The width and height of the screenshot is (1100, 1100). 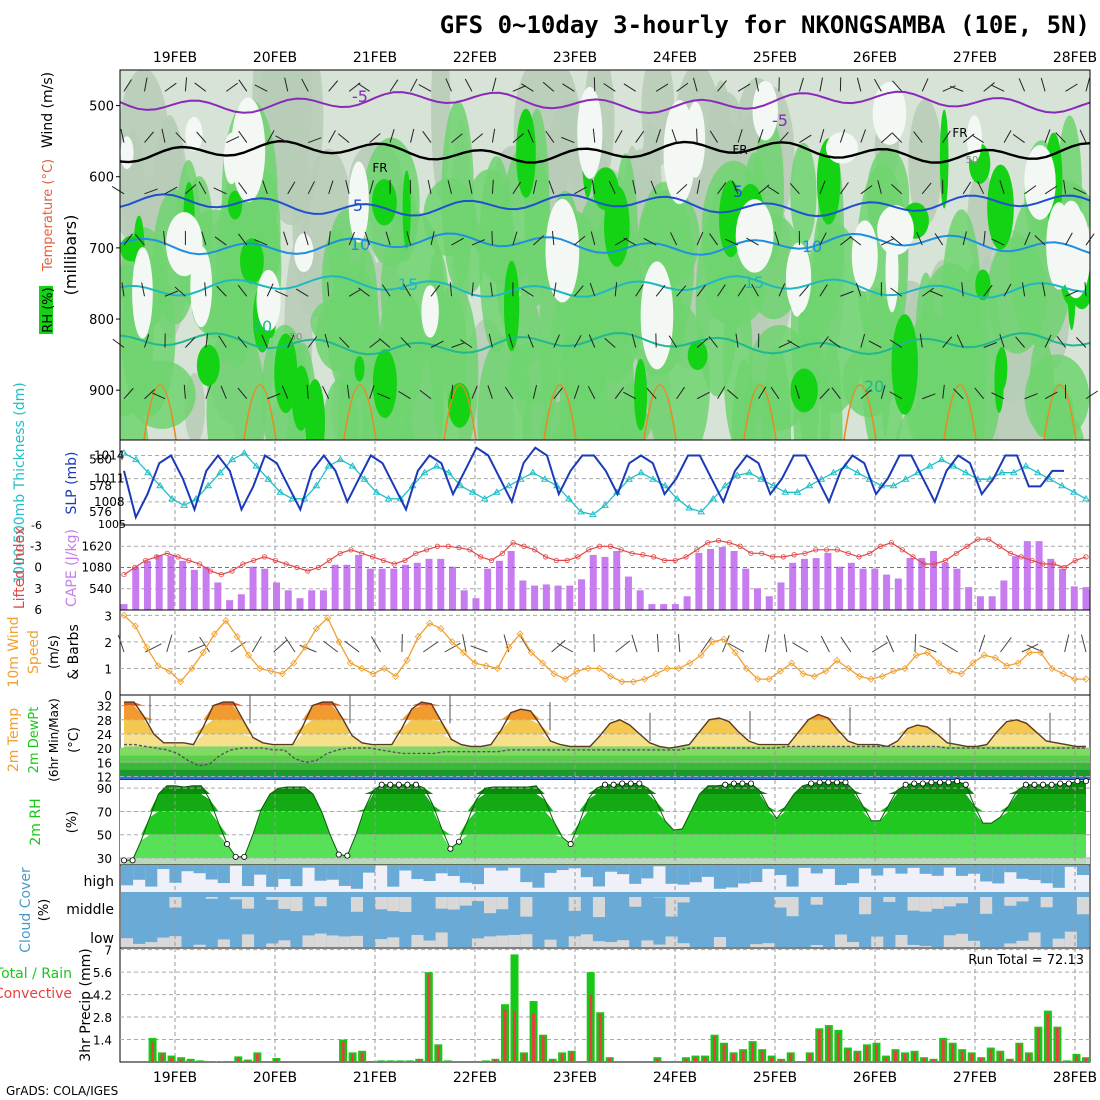 I want to click on bottom-date-label: 27FEB, so click(x=975, y=1078).